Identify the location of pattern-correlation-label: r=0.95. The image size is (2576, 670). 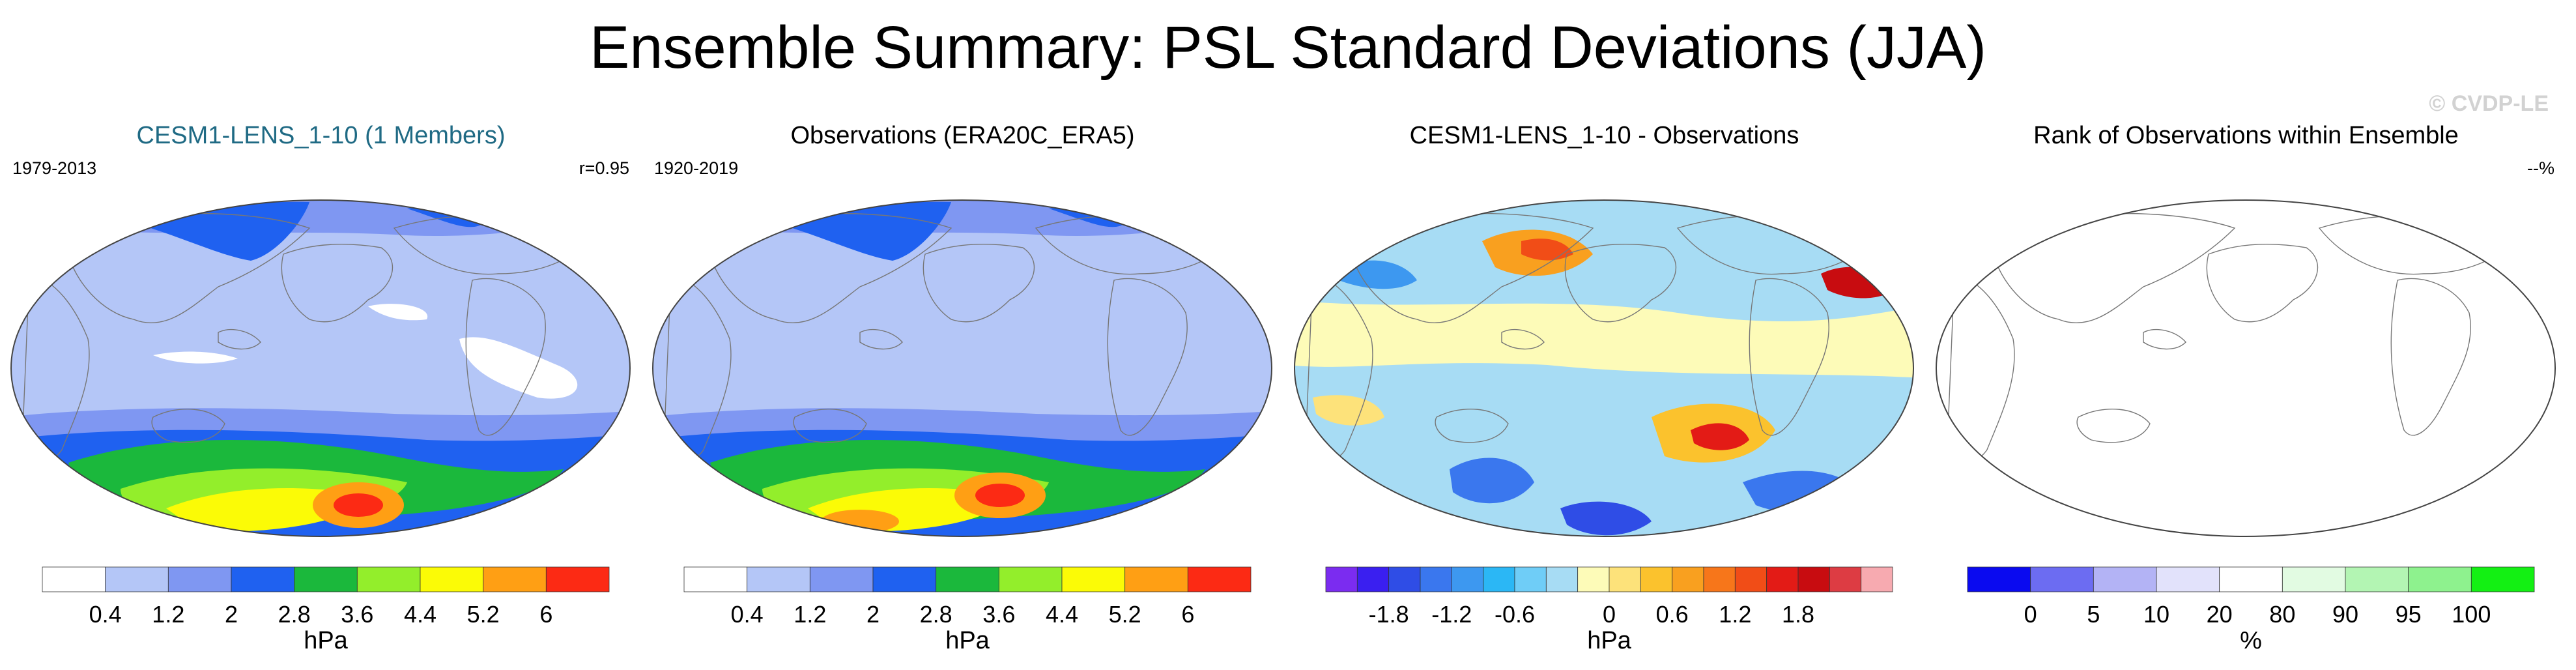
(604, 168).